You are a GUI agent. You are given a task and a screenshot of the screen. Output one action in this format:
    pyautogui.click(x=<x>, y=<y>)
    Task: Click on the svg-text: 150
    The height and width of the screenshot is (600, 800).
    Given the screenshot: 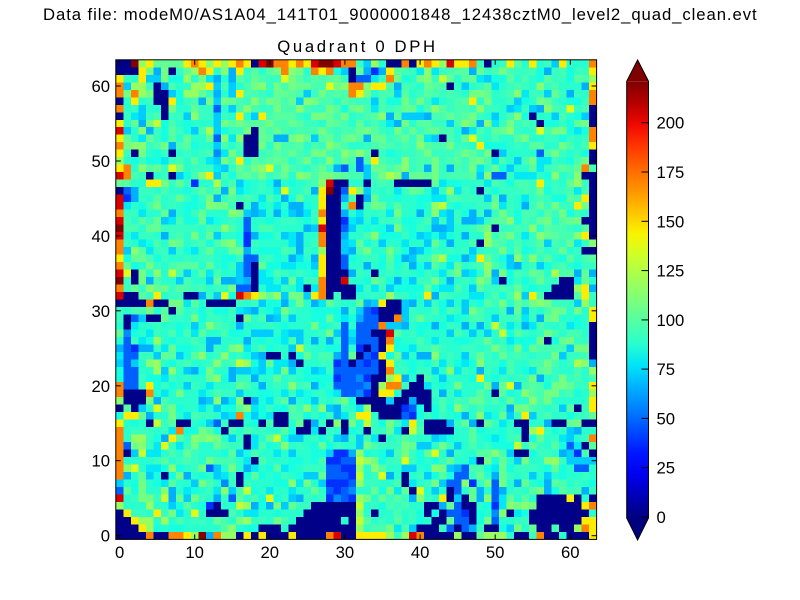 What is the action you would take?
    pyautogui.click(x=671, y=221)
    